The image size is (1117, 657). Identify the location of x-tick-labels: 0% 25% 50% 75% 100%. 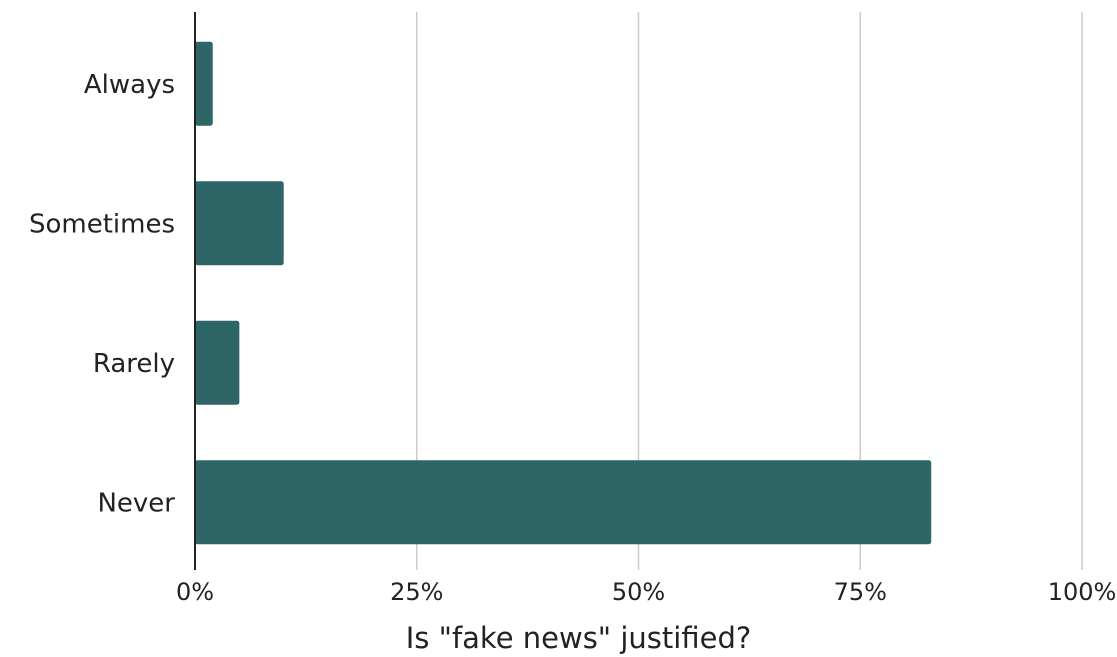
(646, 592).